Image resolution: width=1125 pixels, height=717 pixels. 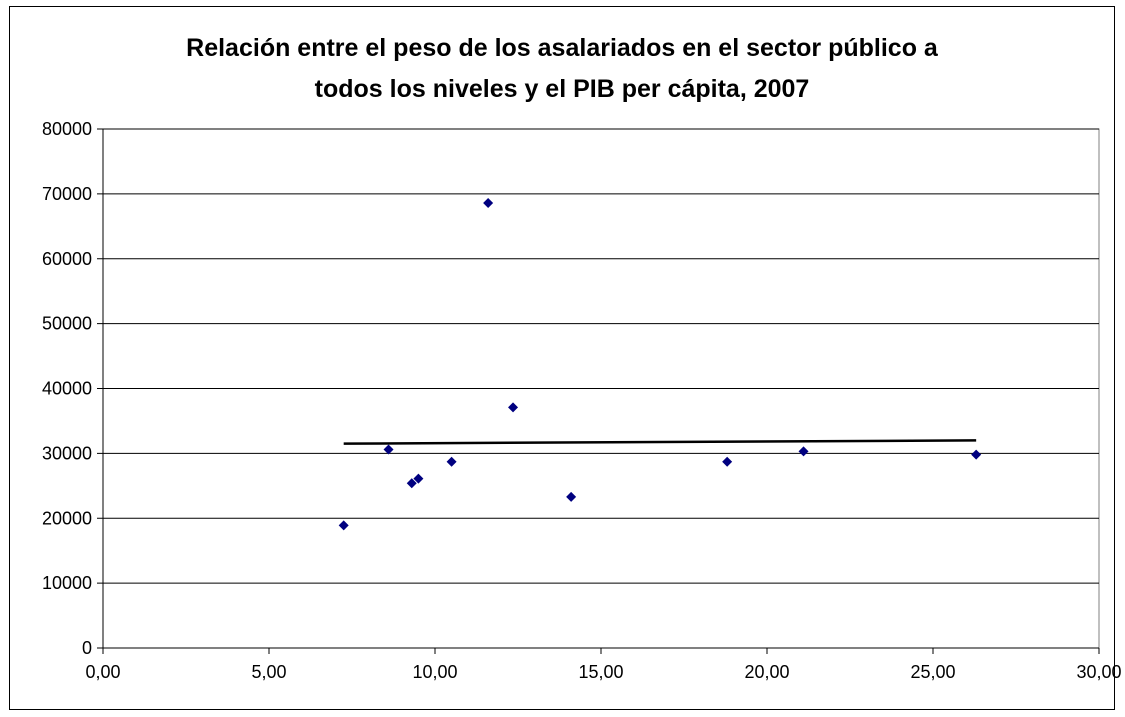 What do you see at coordinates (87, 648) in the screenshot?
I see `y-tick-label-0: 0` at bounding box center [87, 648].